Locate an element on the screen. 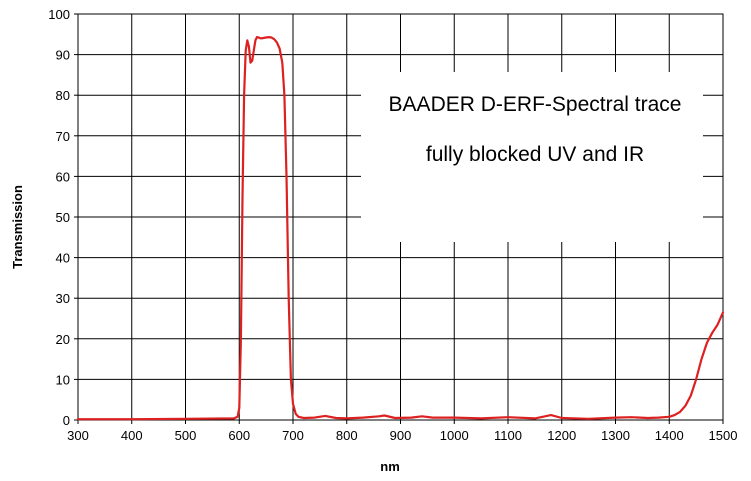 This screenshot has height=481, width=751. y-tick-label: 90 is located at coordinates (63, 55).